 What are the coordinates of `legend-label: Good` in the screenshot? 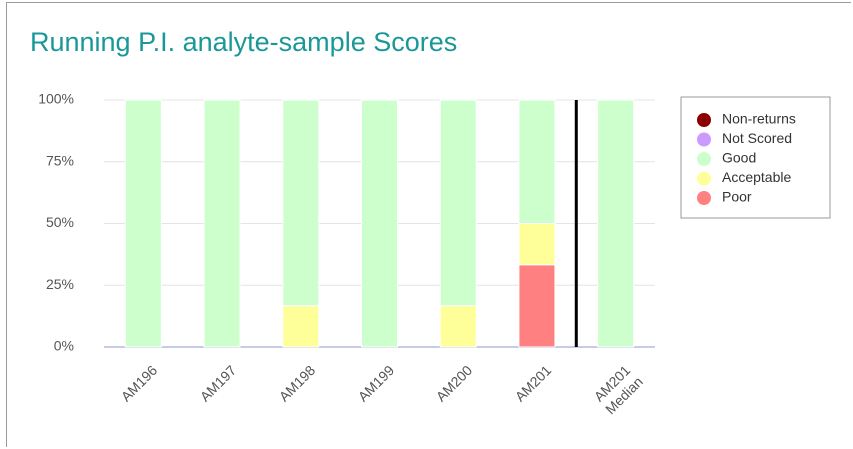 It's located at (739, 158).